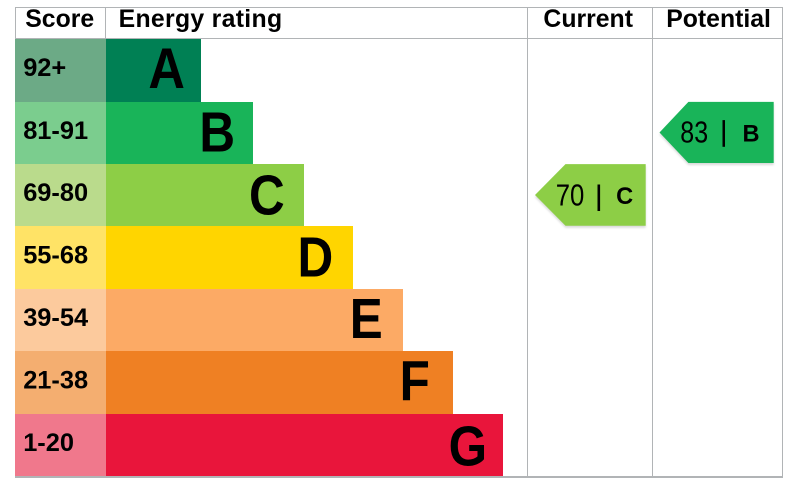 The image size is (786, 496). I want to click on svg-text: 39-54, so click(55, 318).